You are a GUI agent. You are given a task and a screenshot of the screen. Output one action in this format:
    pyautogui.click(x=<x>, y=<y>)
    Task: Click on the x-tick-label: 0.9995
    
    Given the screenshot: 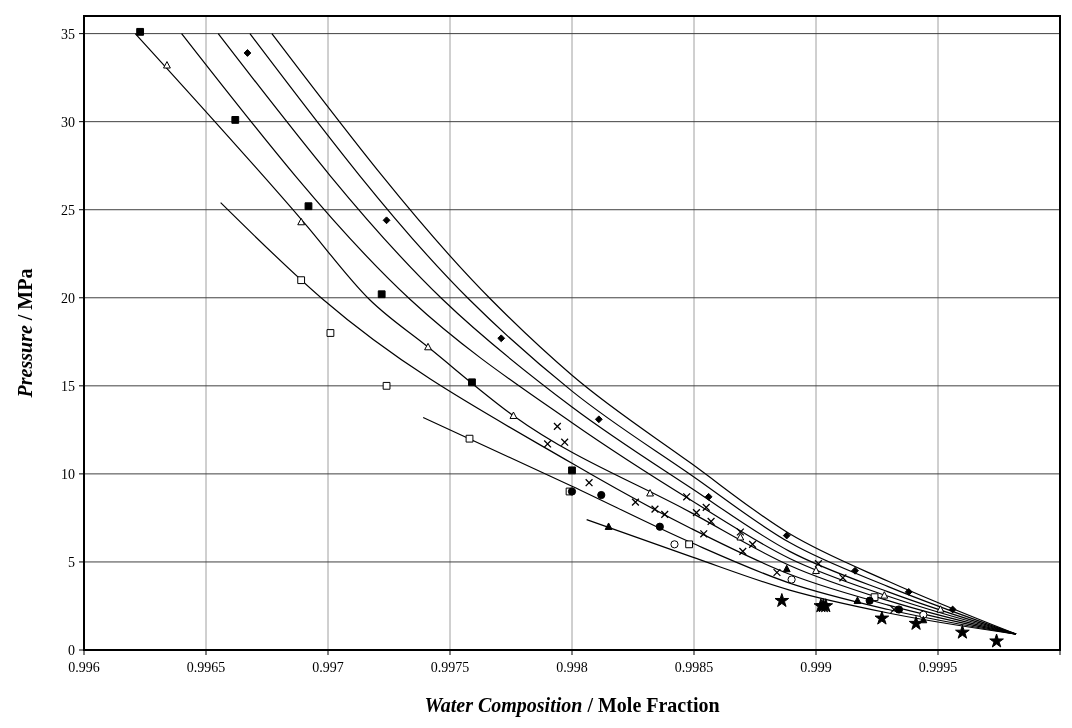 What is the action you would take?
    pyautogui.click(x=938, y=667)
    